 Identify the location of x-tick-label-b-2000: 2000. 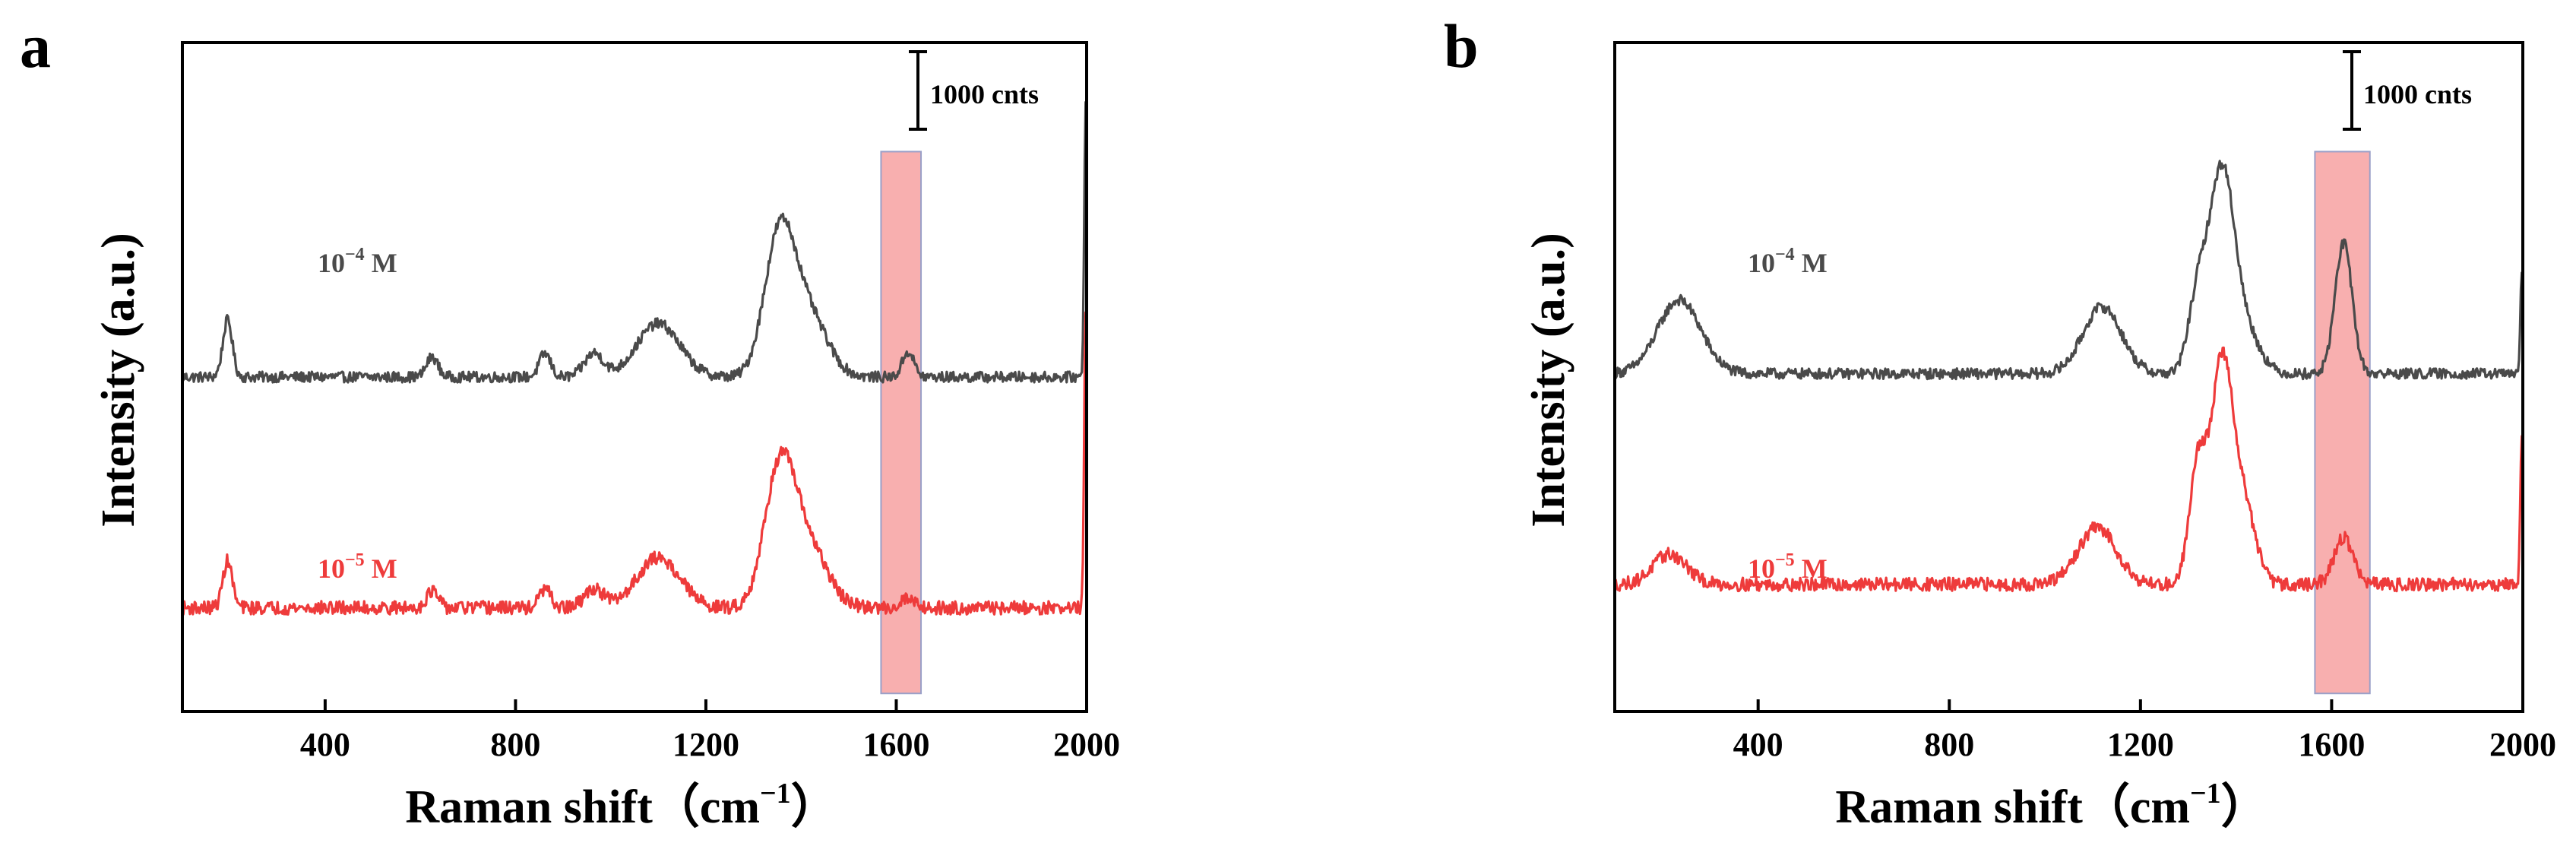
(2522, 744).